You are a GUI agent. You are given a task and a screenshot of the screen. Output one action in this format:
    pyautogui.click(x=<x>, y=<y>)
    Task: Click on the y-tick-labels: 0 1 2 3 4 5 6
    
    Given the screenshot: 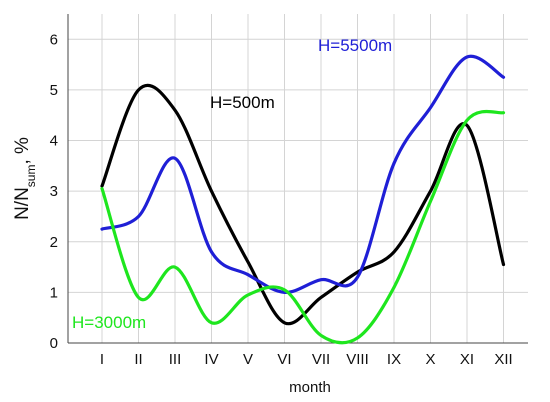 What is the action you would take?
    pyautogui.click(x=54, y=191)
    